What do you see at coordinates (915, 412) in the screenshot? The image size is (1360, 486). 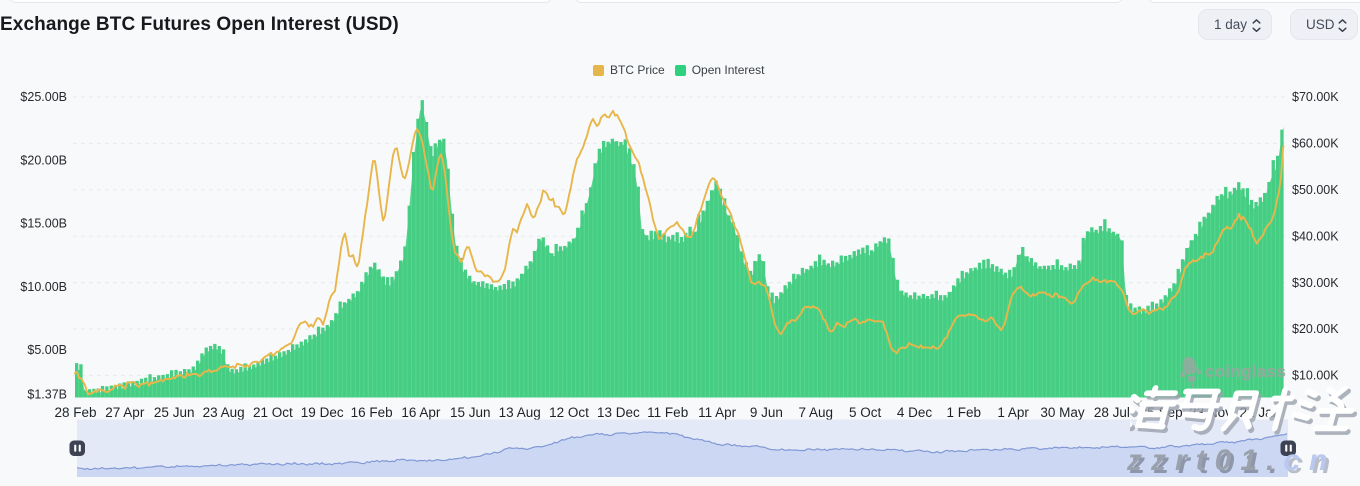 I see `svg-text: 4 Dec` at bounding box center [915, 412].